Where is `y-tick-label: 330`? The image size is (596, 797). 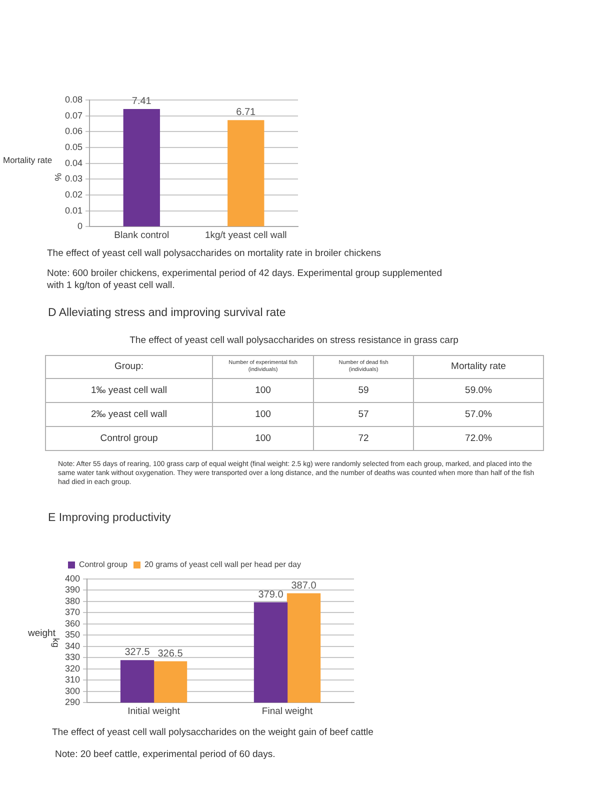 y-tick-label: 330 is located at coordinates (72, 657).